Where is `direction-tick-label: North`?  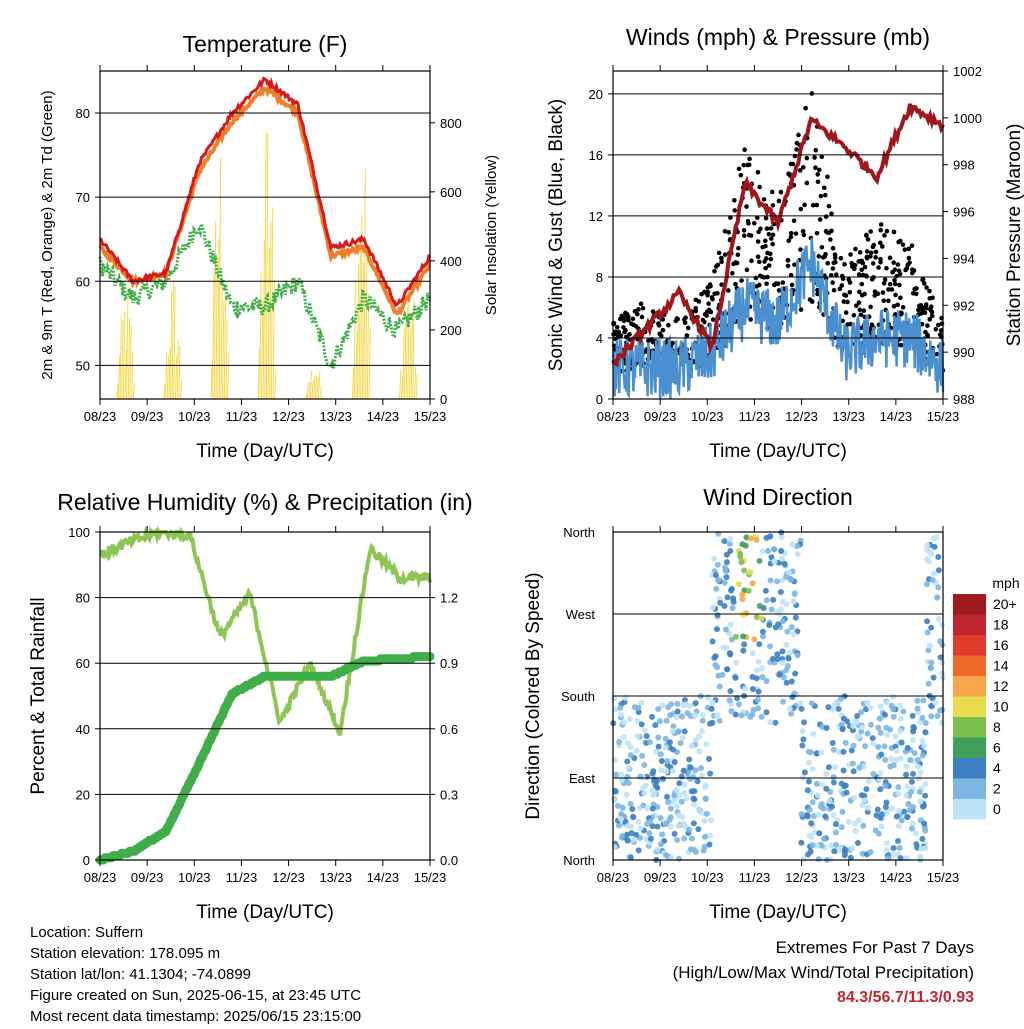
direction-tick-label: North is located at coordinates (579, 860).